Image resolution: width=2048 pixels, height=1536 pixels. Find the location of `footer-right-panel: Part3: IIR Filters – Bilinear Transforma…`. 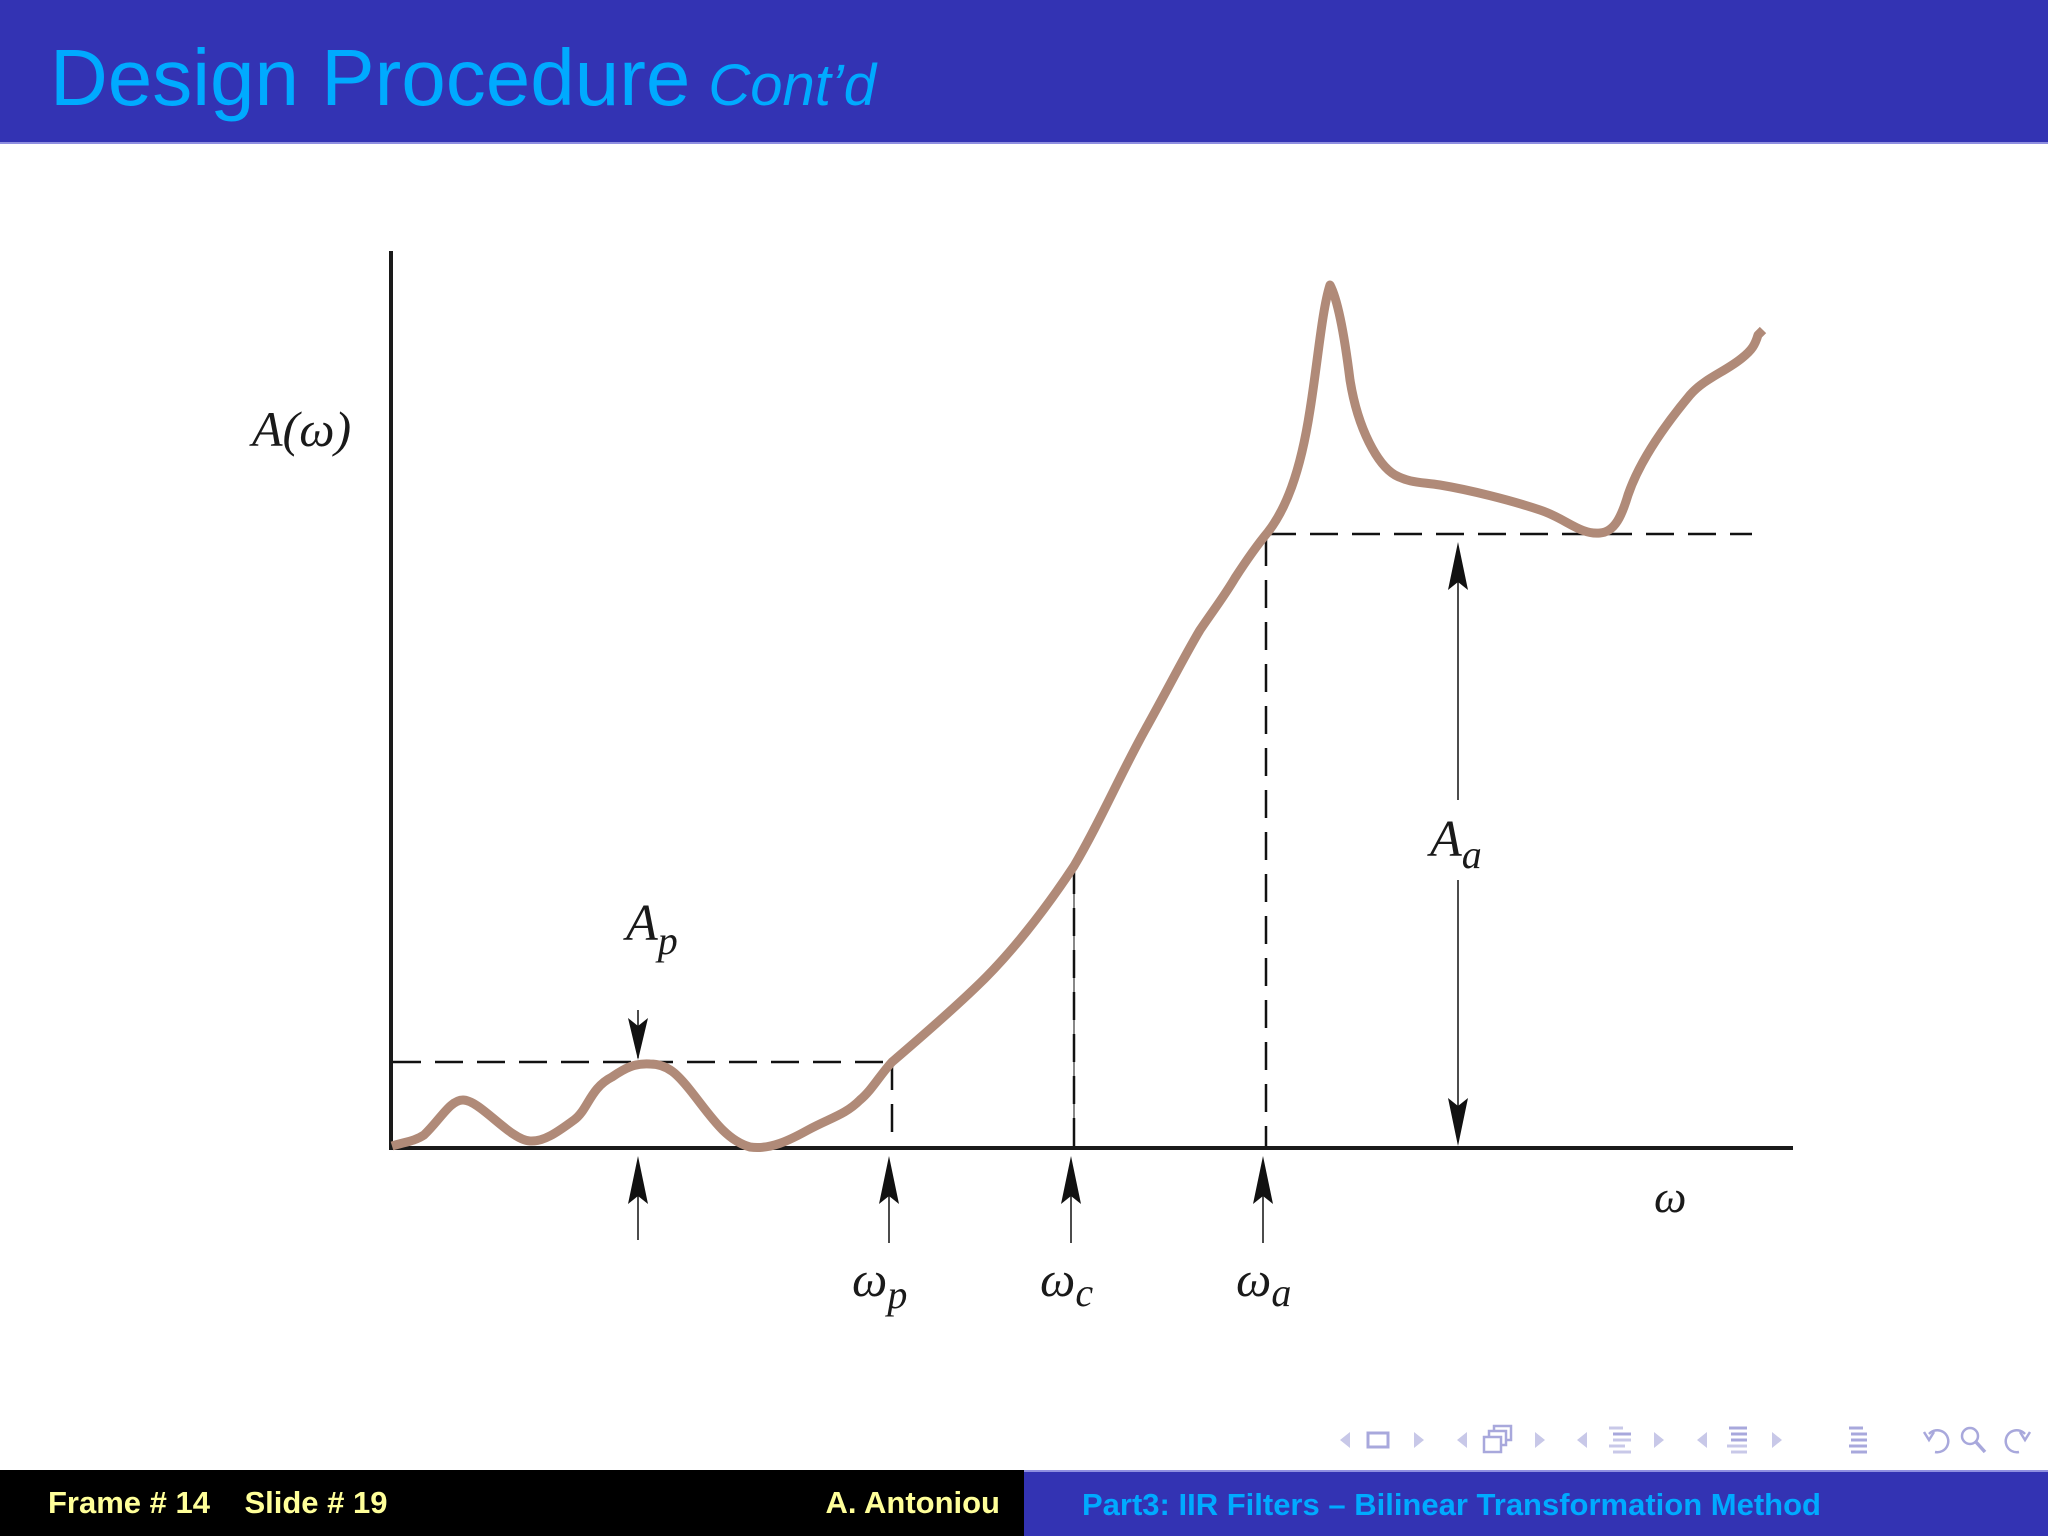

footer-right-panel: Part3: IIR Filters – Bilinear Transforma… is located at coordinates (1536, 1503).